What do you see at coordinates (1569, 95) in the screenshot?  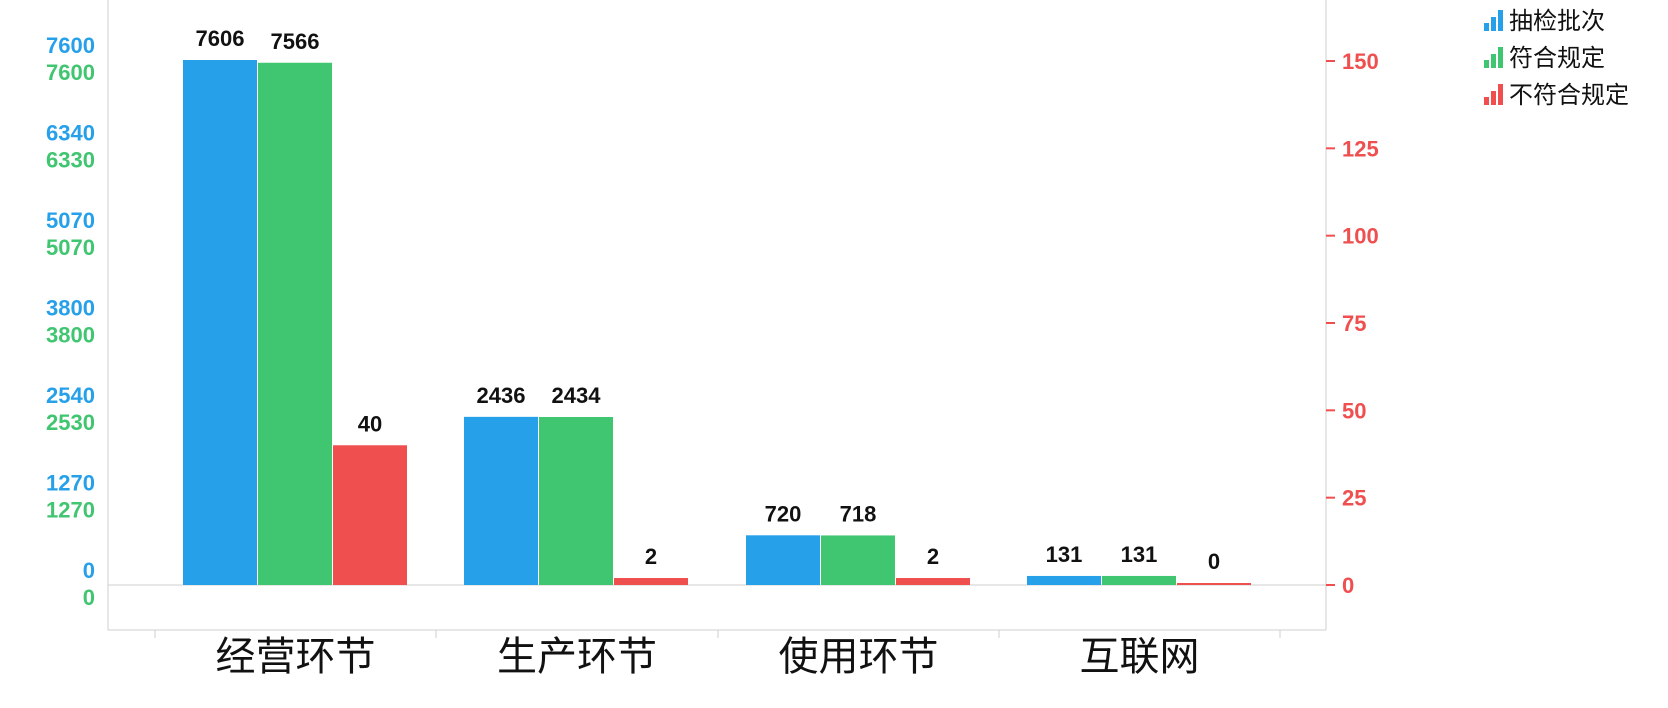 I see `legend-label: 不符合规定` at bounding box center [1569, 95].